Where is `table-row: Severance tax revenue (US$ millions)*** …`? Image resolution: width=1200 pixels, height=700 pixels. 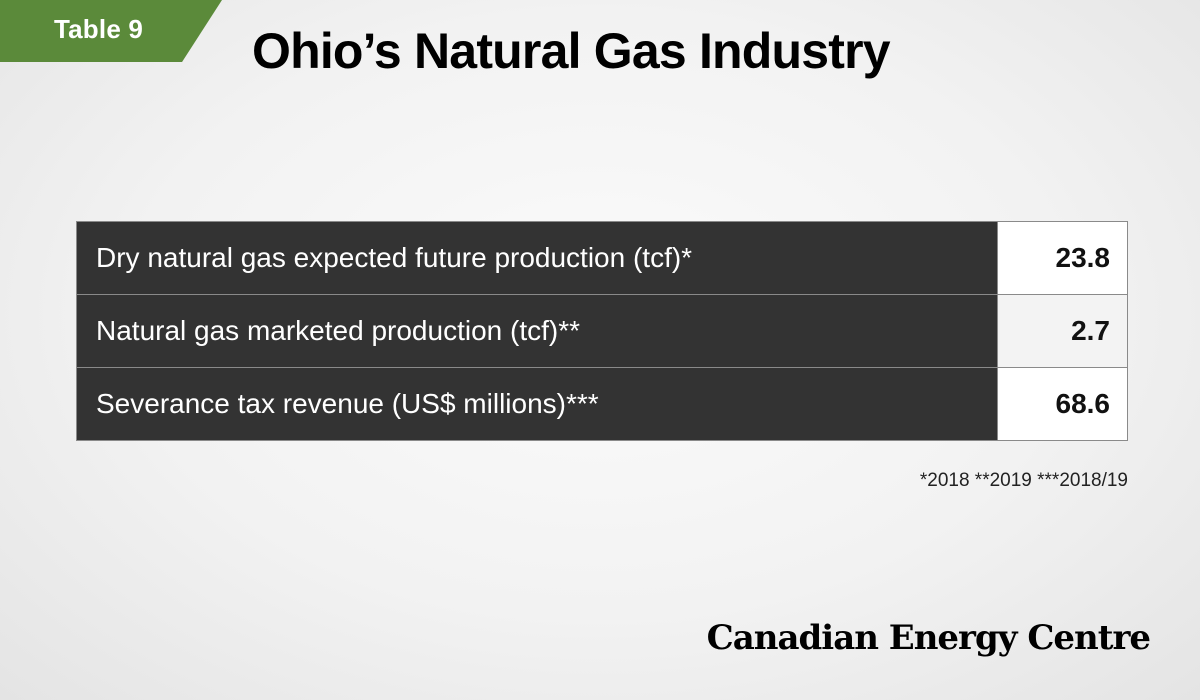 table-row: Severance tax revenue (US$ millions)*** … is located at coordinates (602, 404).